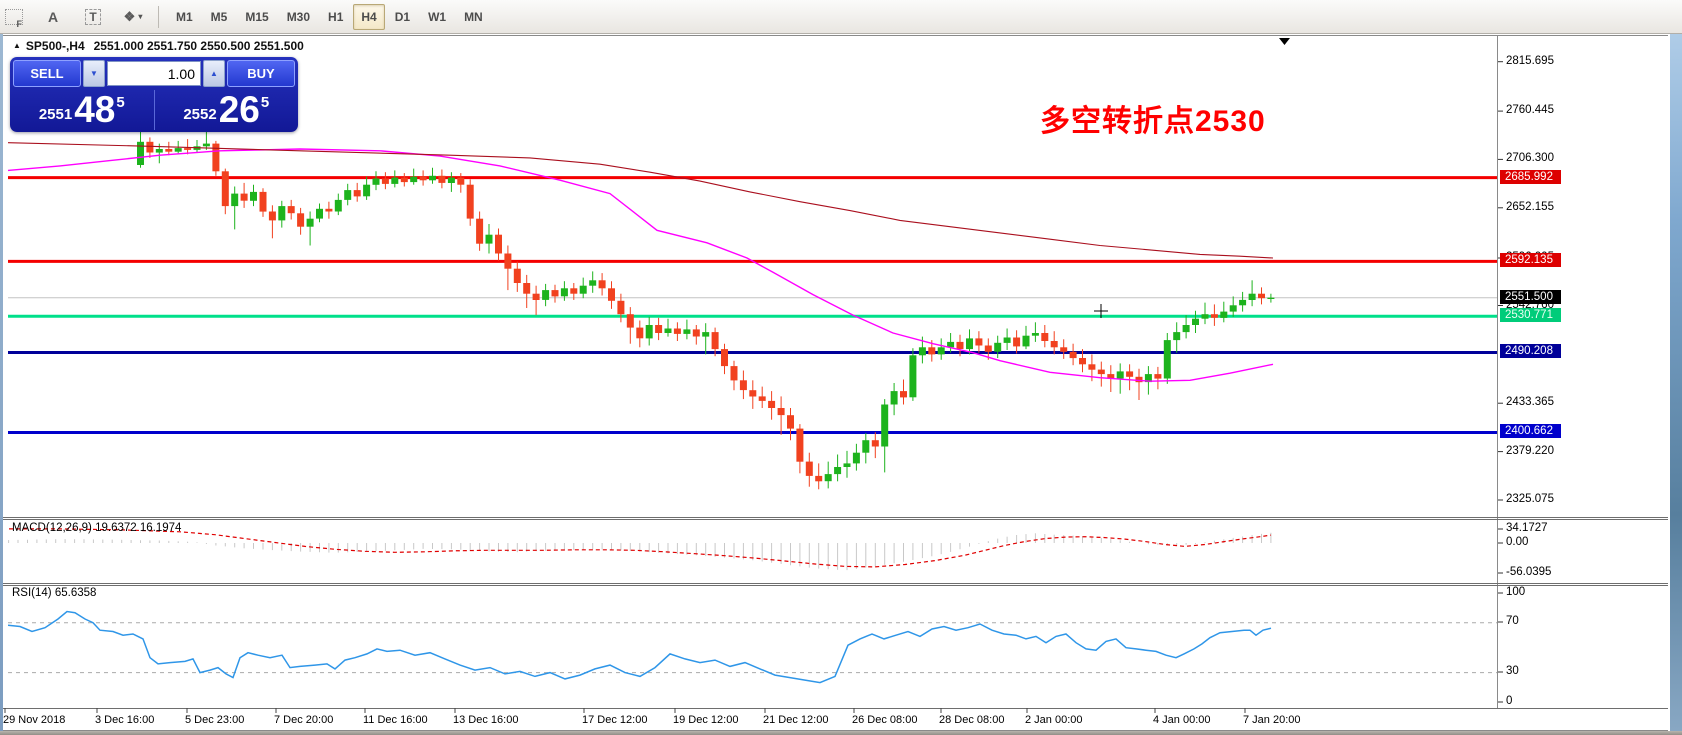 The height and width of the screenshot is (735, 1682). What do you see at coordinates (336, 16) in the screenshot?
I see `timeframe-h1: H1` at bounding box center [336, 16].